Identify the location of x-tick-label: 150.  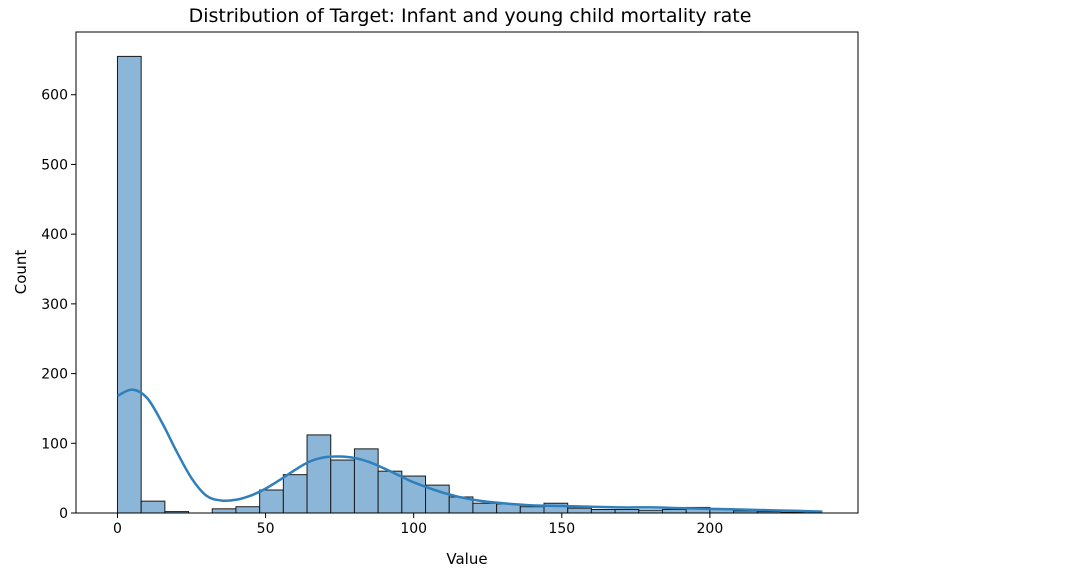
(561, 529).